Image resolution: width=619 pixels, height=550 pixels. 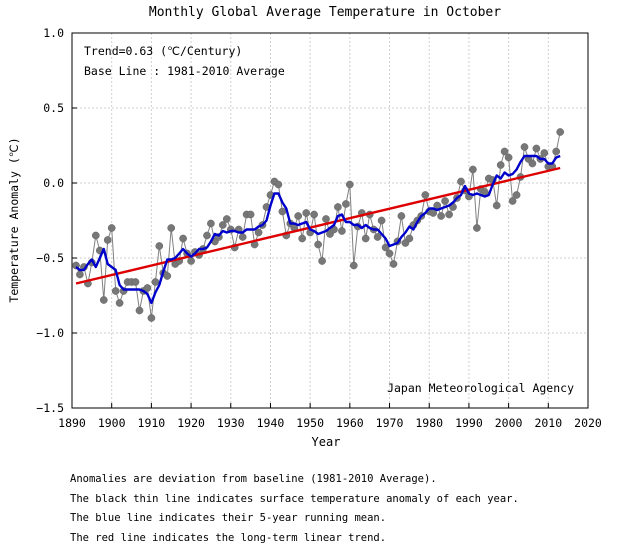 I want to click on x-tick-label: 1970, so click(x=390, y=423).